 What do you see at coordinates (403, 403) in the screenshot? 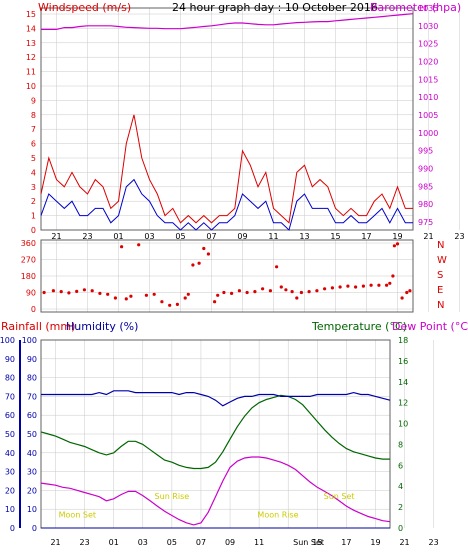
I see `temperature-tick-label: 12` at bounding box center [403, 403].